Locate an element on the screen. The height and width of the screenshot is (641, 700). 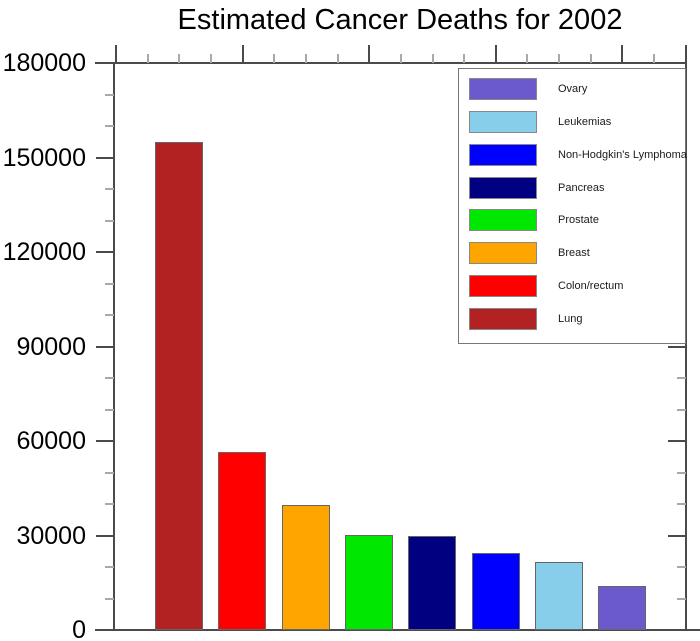
y-axis-line is located at coordinates (114, 347).